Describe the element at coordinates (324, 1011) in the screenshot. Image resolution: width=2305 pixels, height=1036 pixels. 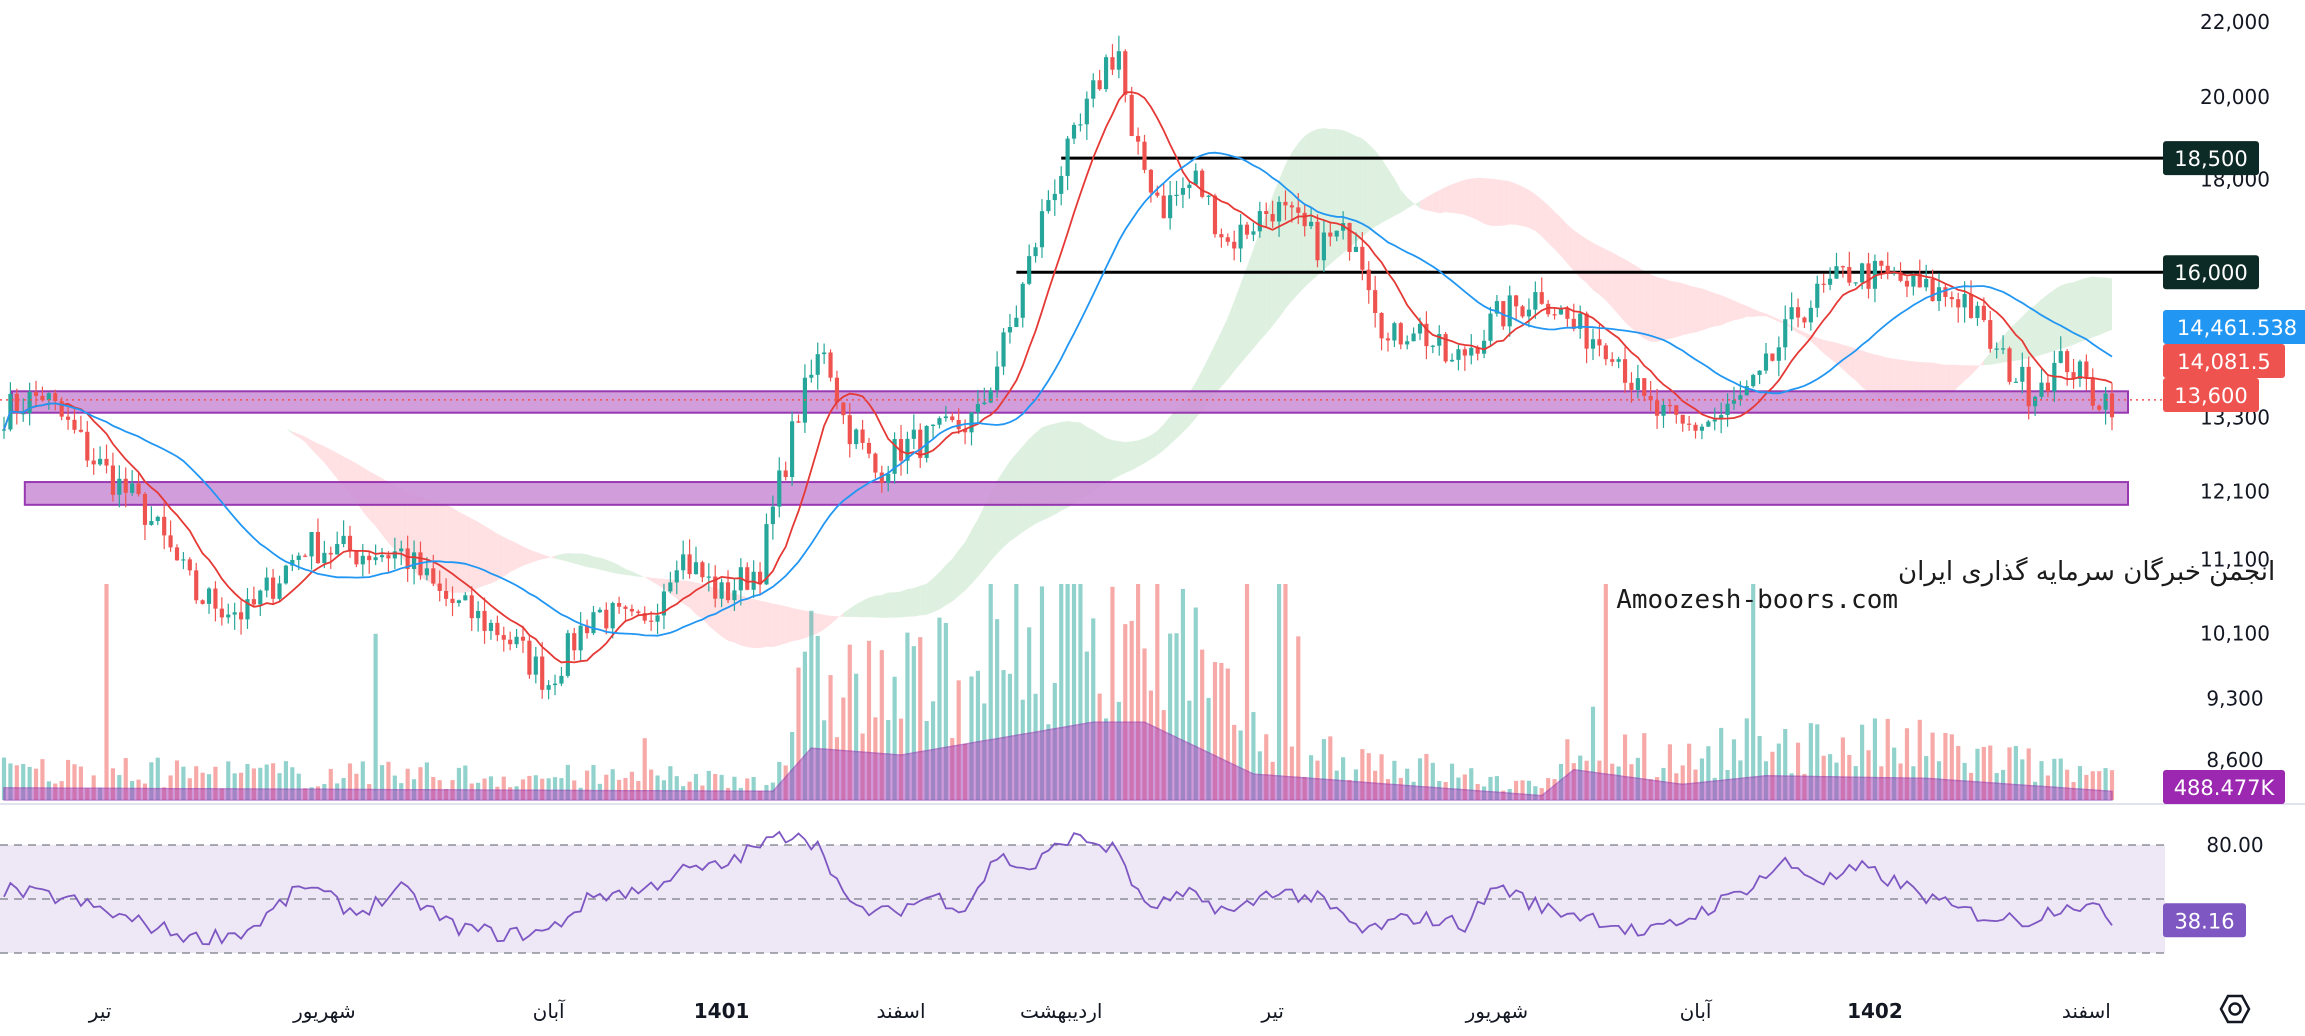
I see `time-axis-label: شهریور` at that location.